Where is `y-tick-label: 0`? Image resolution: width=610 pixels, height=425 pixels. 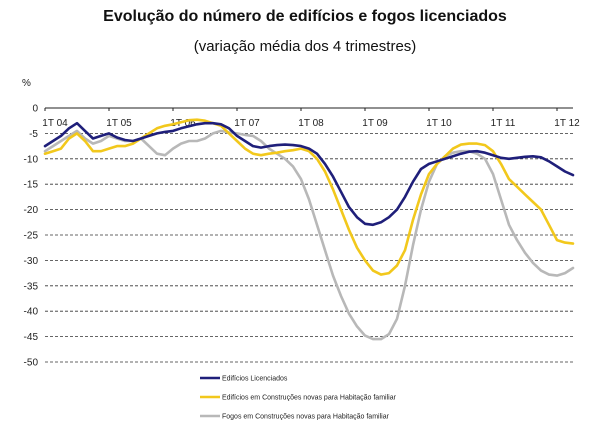
y-tick-label: 0 is located at coordinates (35, 109).